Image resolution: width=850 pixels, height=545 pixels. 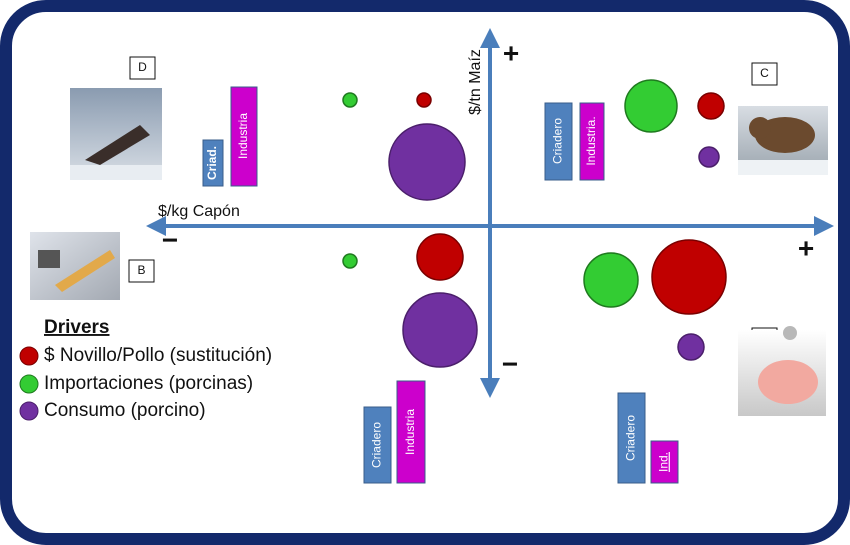 What do you see at coordinates (591, 140) in the screenshot?
I see `bar-label: Industria.` at bounding box center [591, 140].